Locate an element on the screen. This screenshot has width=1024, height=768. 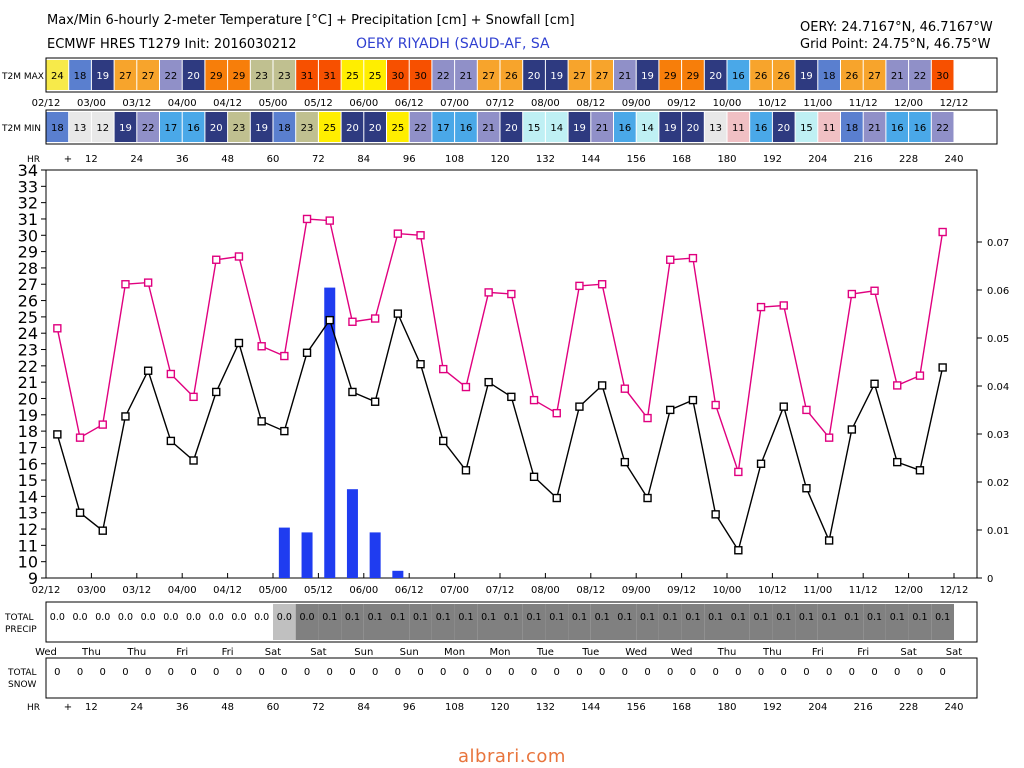
hr-tick-label: 36 is located at coordinates (182, 159).